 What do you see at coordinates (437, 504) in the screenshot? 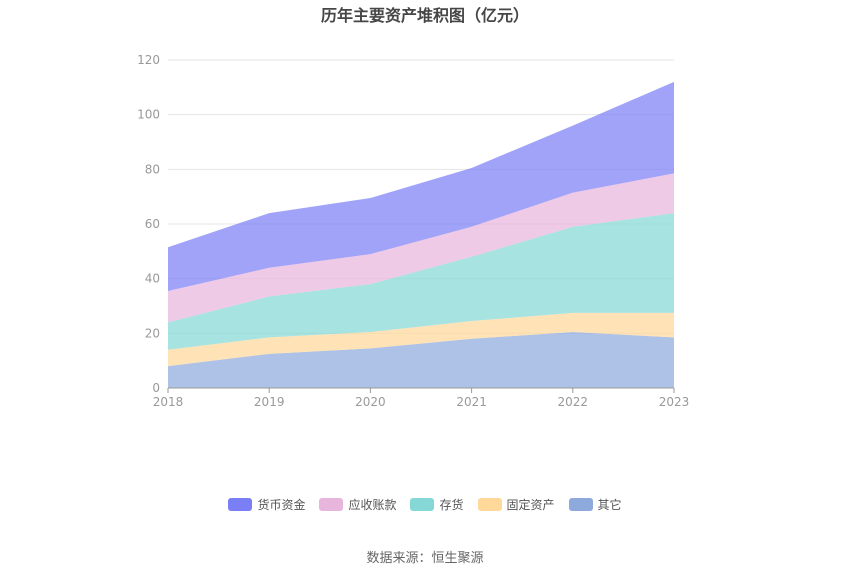
I see `legend-item: 存货` at bounding box center [437, 504].